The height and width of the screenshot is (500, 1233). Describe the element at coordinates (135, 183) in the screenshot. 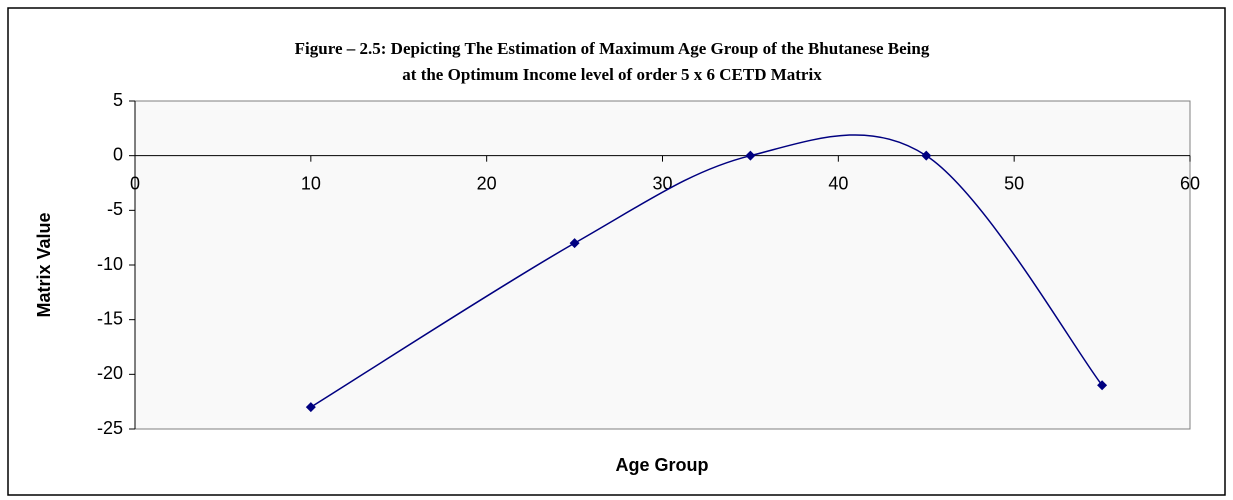

I see `x-tick-label: 0` at that location.